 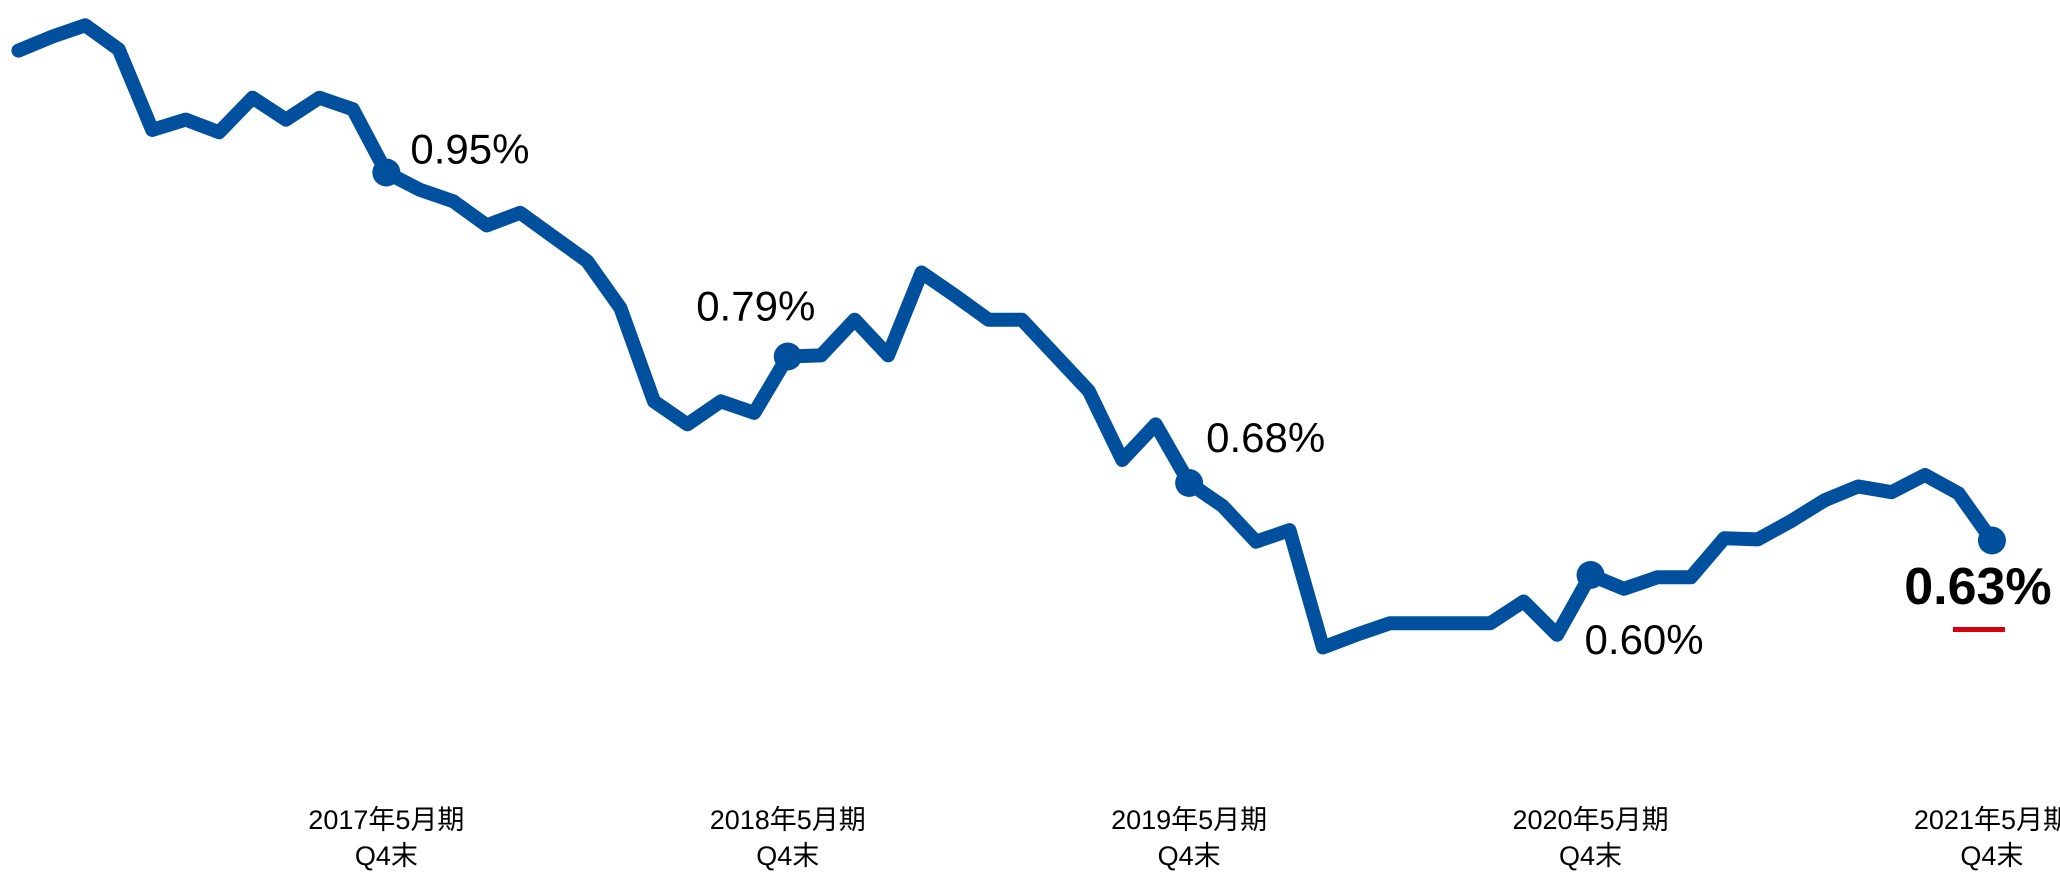 What do you see at coordinates (1977, 587) in the screenshot?
I see `value-label: 0.63%` at bounding box center [1977, 587].